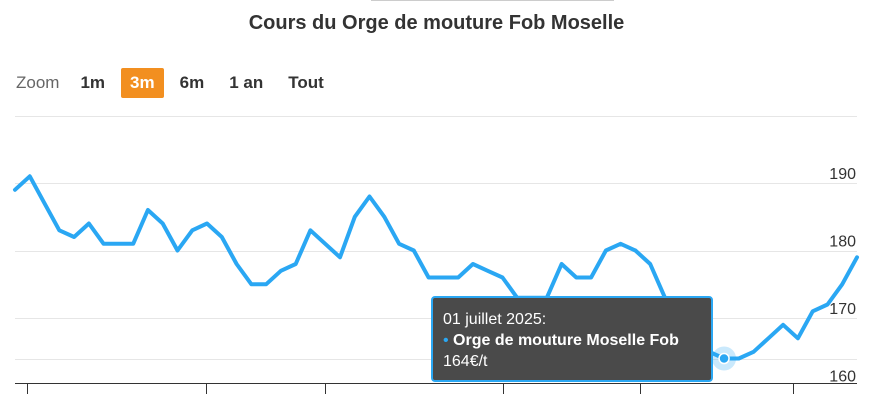 The width and height of the screenshot is (873, 409). What do you see at coordinates (724, 358) in the screenshot?
I see `highlight-point` at bounding box center [724, 358].